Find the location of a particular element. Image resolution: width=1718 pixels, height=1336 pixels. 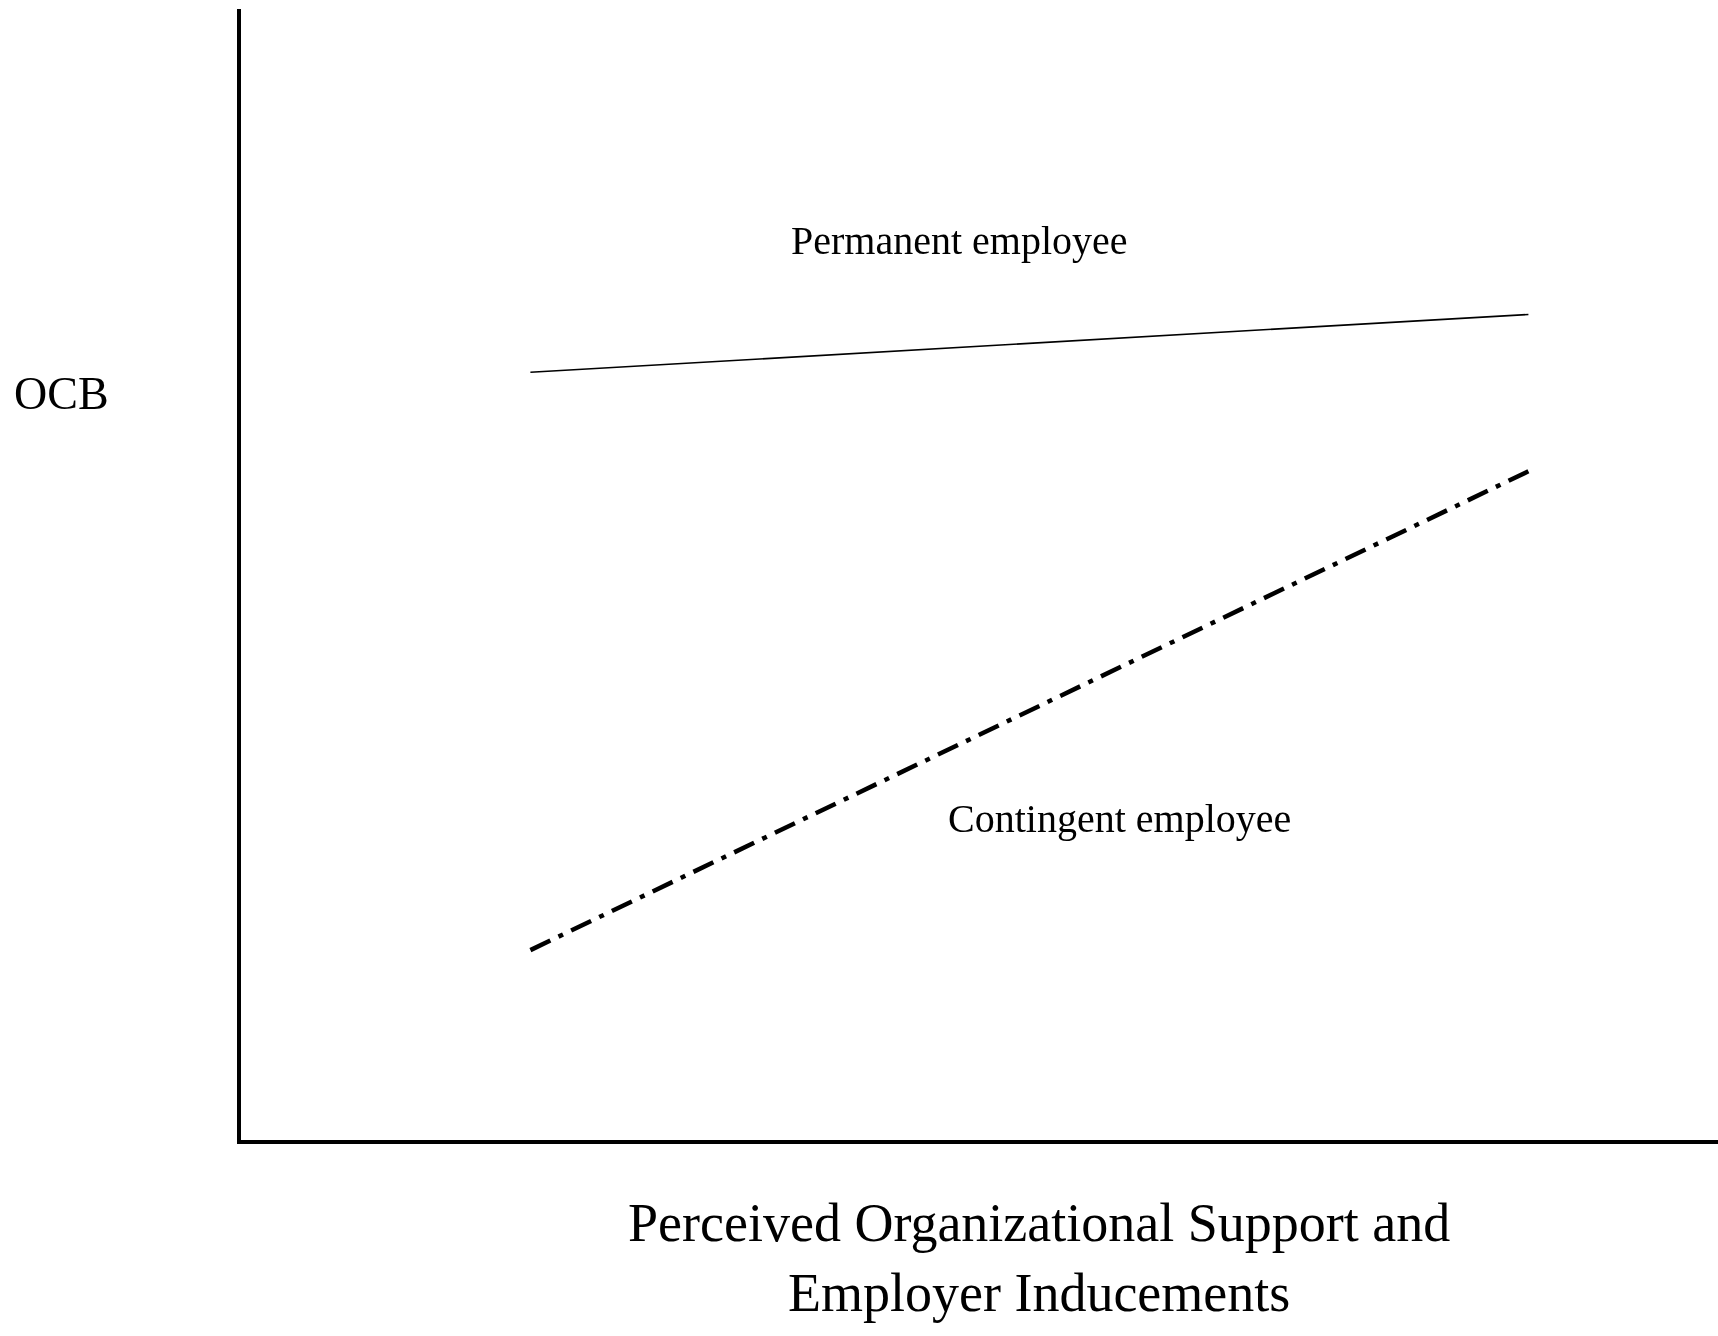

y-axis-title: OCB is located at coordinates (61, 393).